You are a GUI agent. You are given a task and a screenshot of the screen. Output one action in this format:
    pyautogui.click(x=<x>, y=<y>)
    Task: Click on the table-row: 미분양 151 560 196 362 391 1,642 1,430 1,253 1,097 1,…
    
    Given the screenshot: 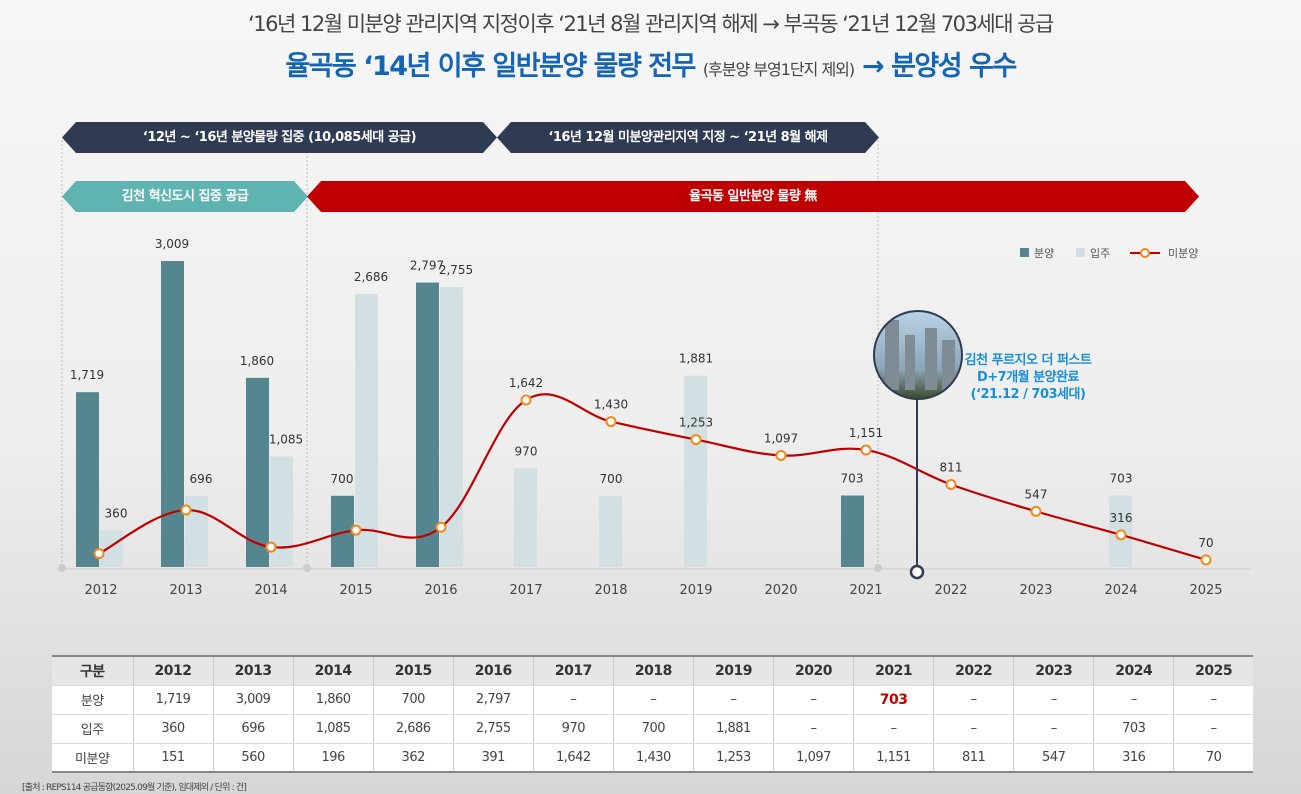 What is the action you would take?
    pyautogui.click(x=652, y=758)
    